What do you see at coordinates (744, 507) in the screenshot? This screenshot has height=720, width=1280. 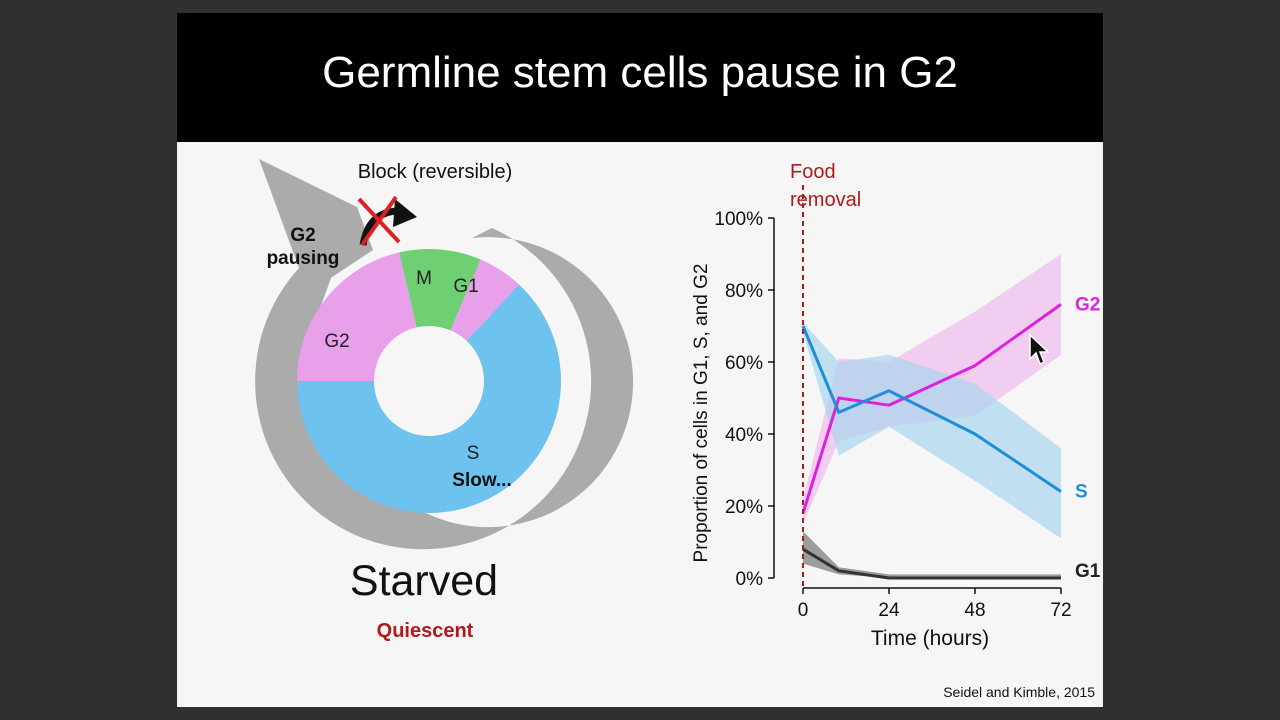 I see `y-tick-label: 20%` at bounding box center [744, 507].